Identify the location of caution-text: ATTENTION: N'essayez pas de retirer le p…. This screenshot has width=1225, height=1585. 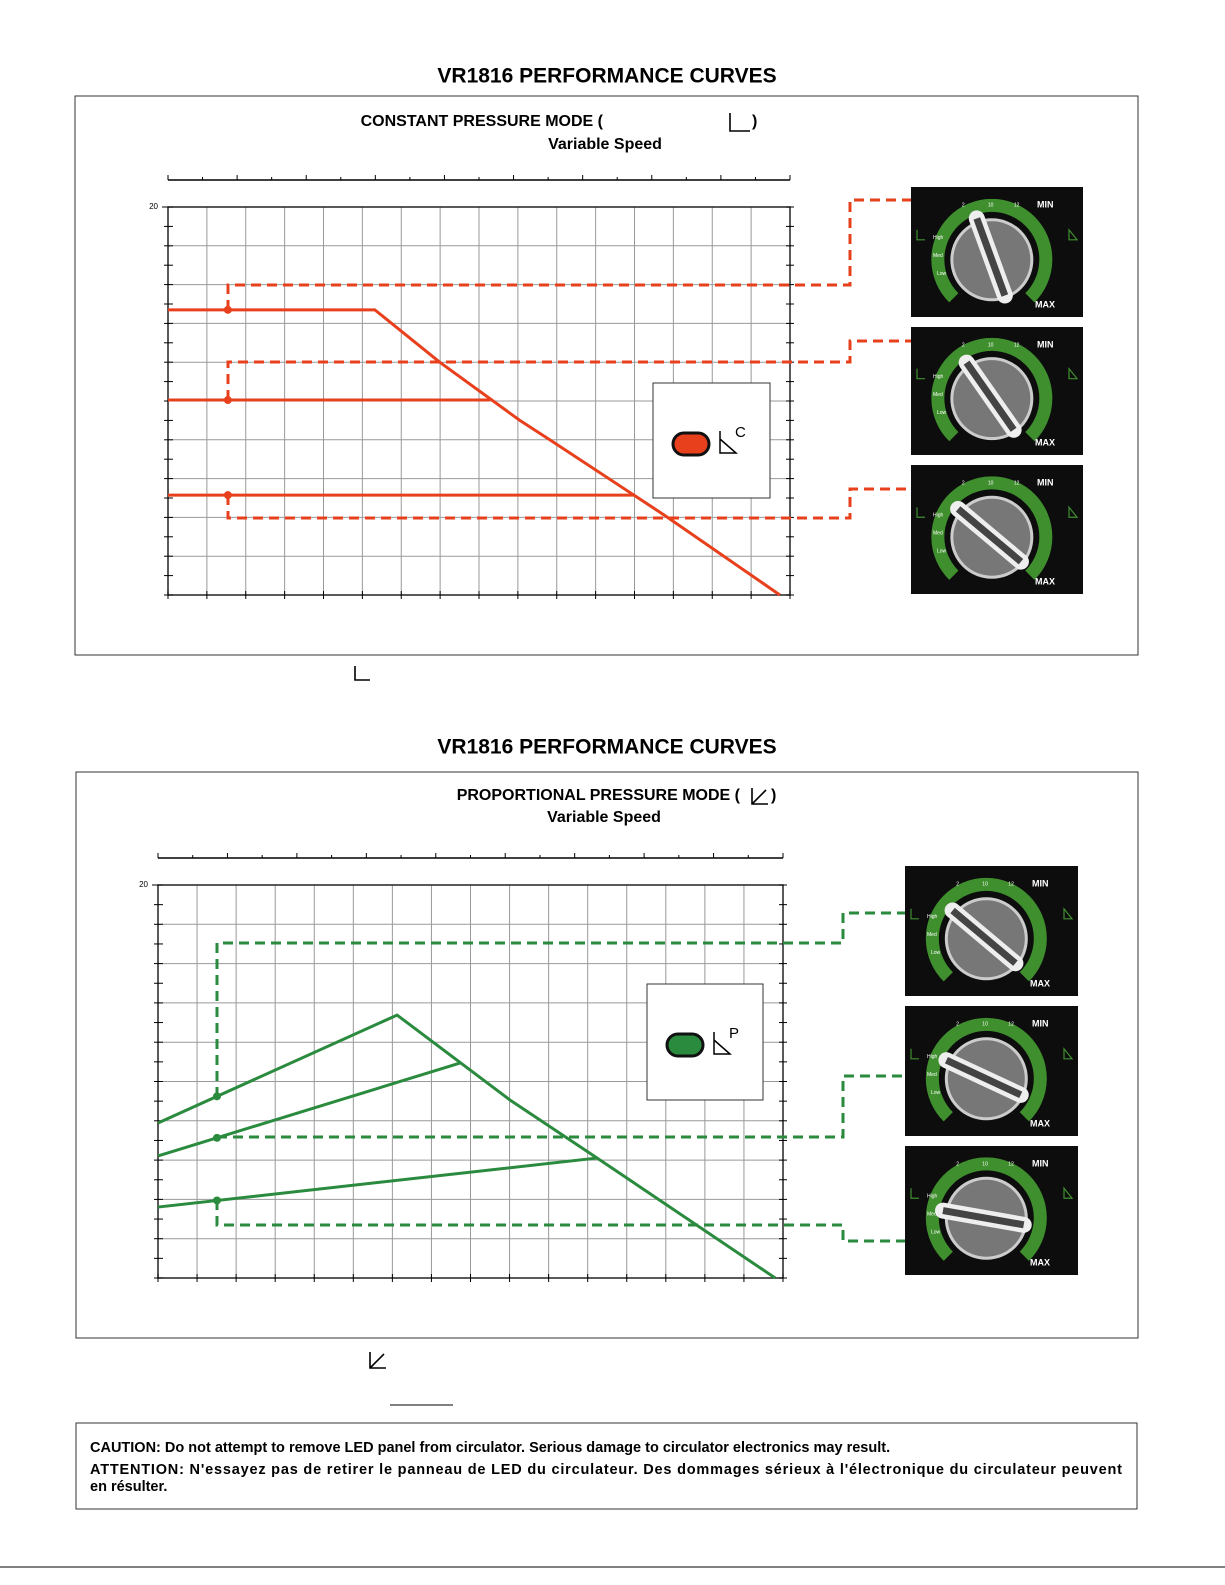
(606, 1470).